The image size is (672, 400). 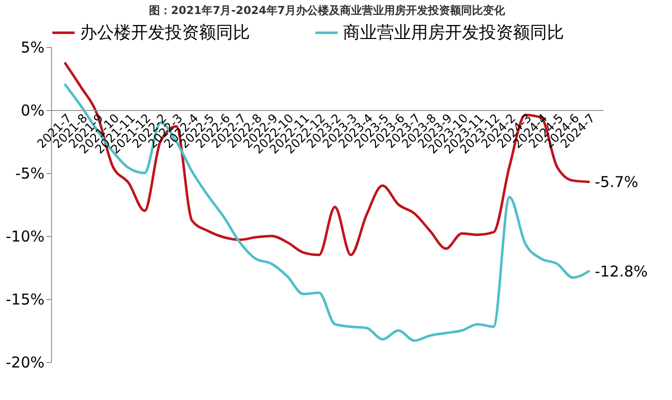 I want to click on y-tick-label: 0%, so click(x=32, y=111).